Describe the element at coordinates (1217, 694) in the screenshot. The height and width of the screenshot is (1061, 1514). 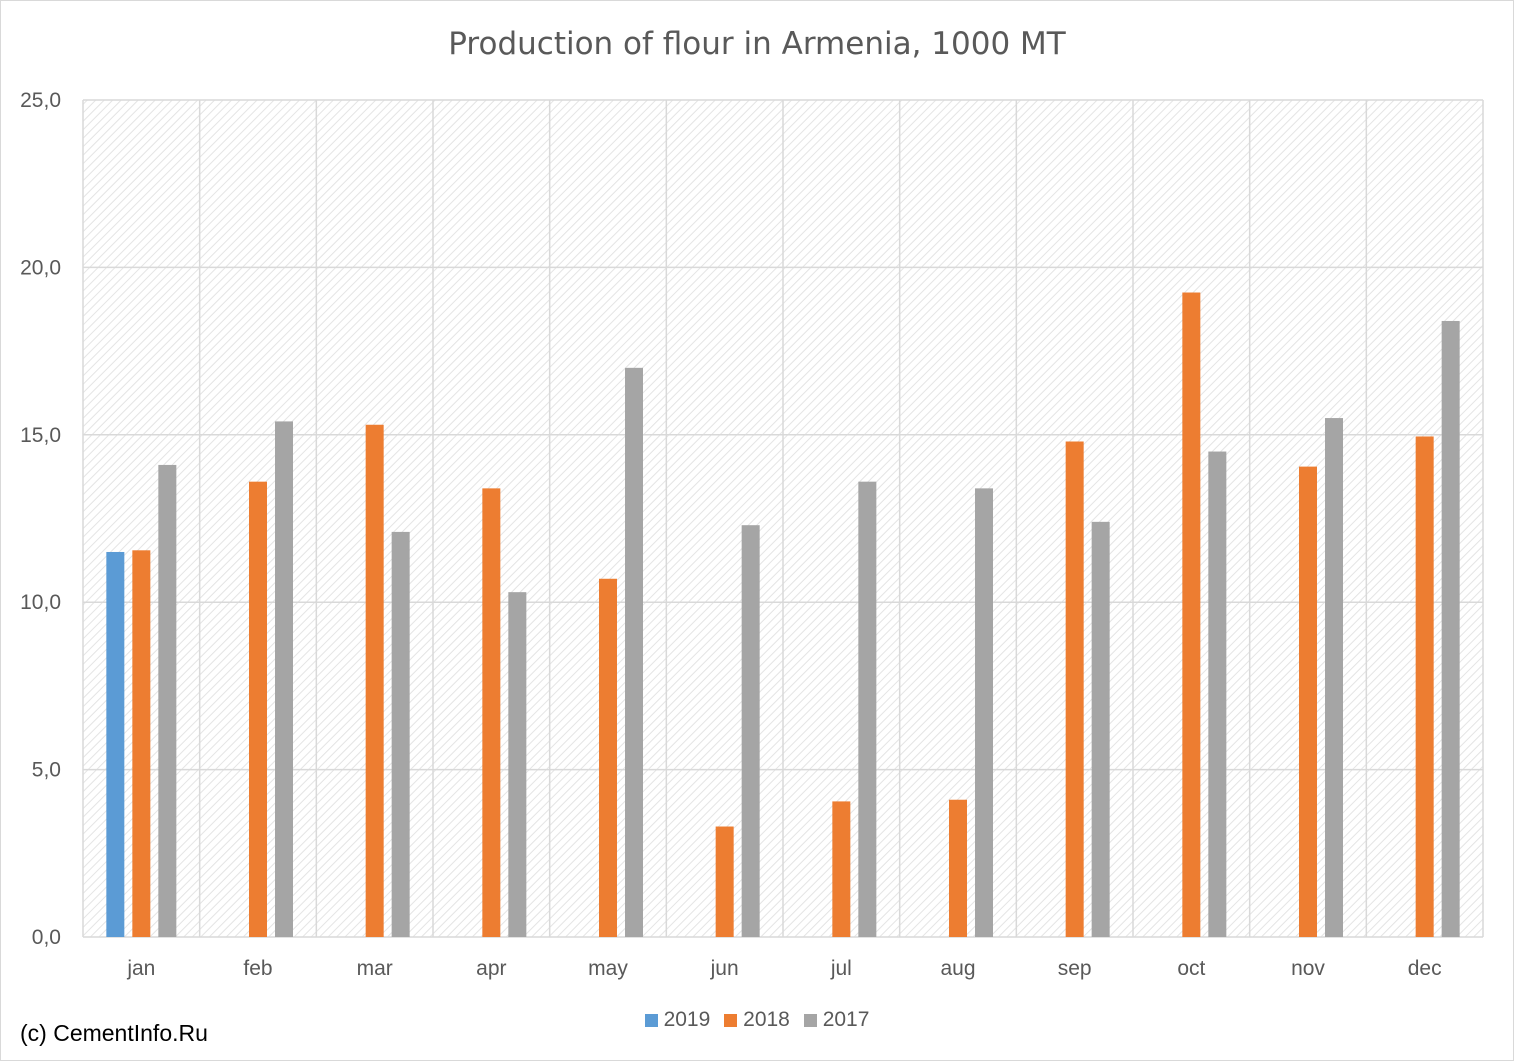
I see `bar-2017-oct` at that location.